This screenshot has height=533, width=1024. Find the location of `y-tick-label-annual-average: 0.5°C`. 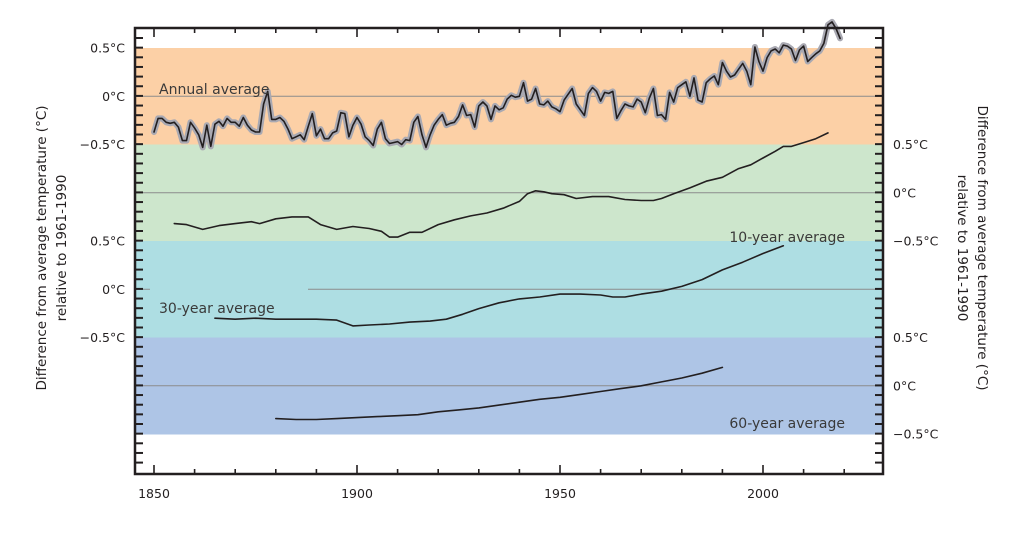

y-tick-label-annual-average: 0.5°C is located at coordinates (107, 48).